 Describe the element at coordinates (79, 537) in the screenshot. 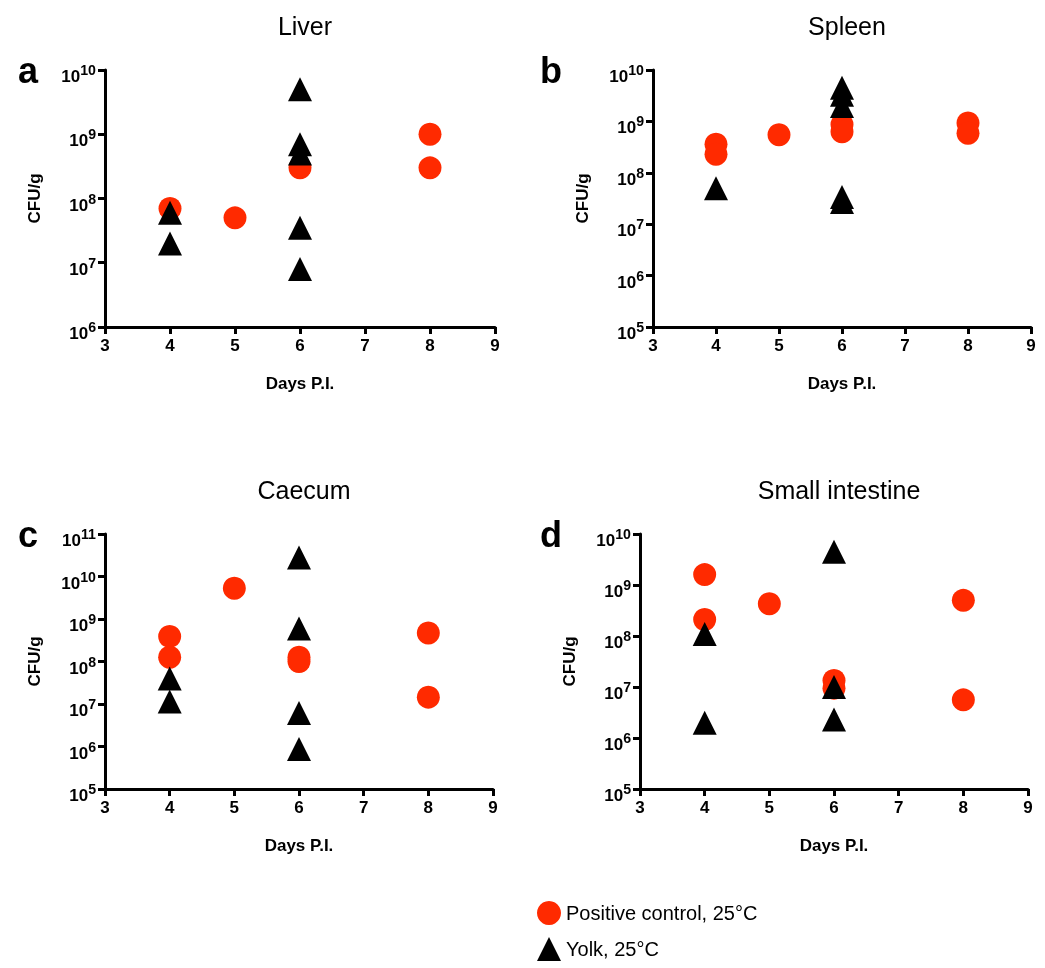

I see `y-tick-label: 10$^{11}$` at that location.